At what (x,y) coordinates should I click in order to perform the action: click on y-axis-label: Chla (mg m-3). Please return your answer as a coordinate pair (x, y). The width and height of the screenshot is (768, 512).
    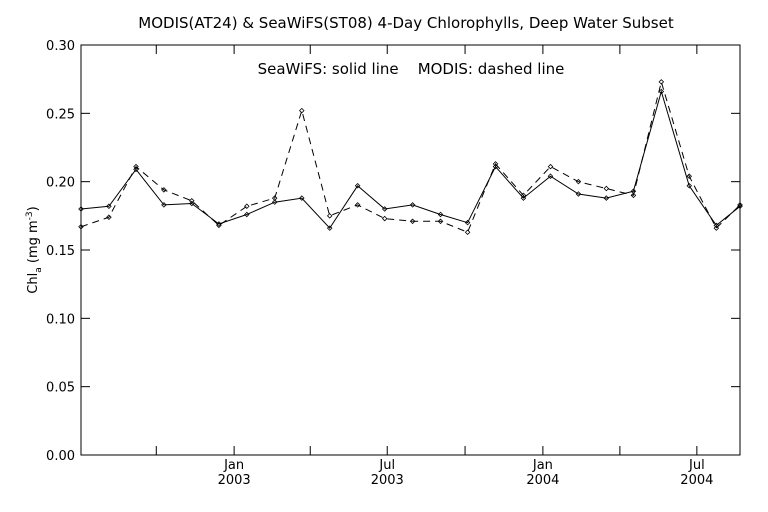
    Looking at the image, I should click on (34, 249).